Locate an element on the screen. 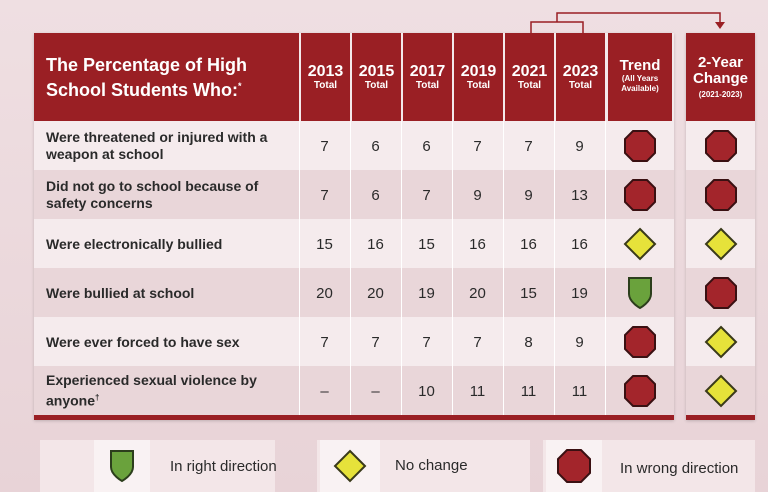  value-cell-2021: 15 is located at coordinates (528, 293).